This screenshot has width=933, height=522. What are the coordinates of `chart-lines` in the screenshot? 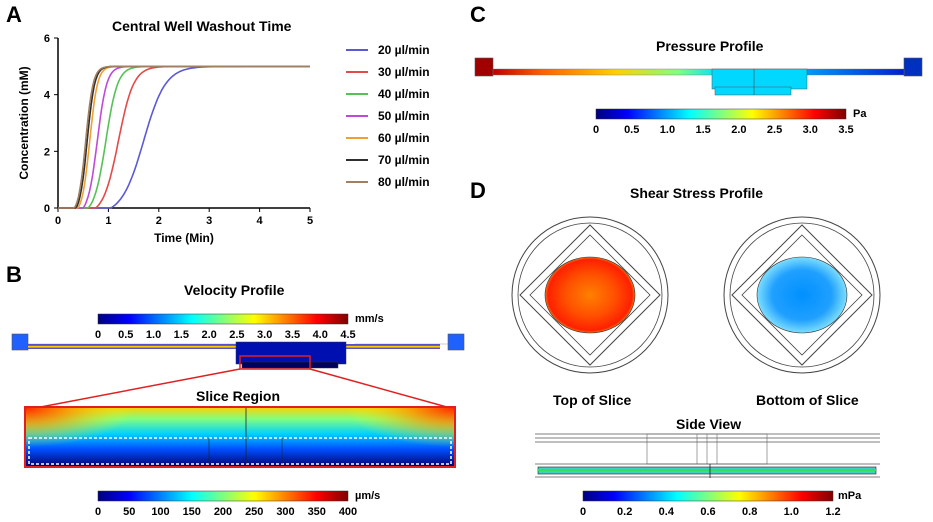 It's located at (184, 137).